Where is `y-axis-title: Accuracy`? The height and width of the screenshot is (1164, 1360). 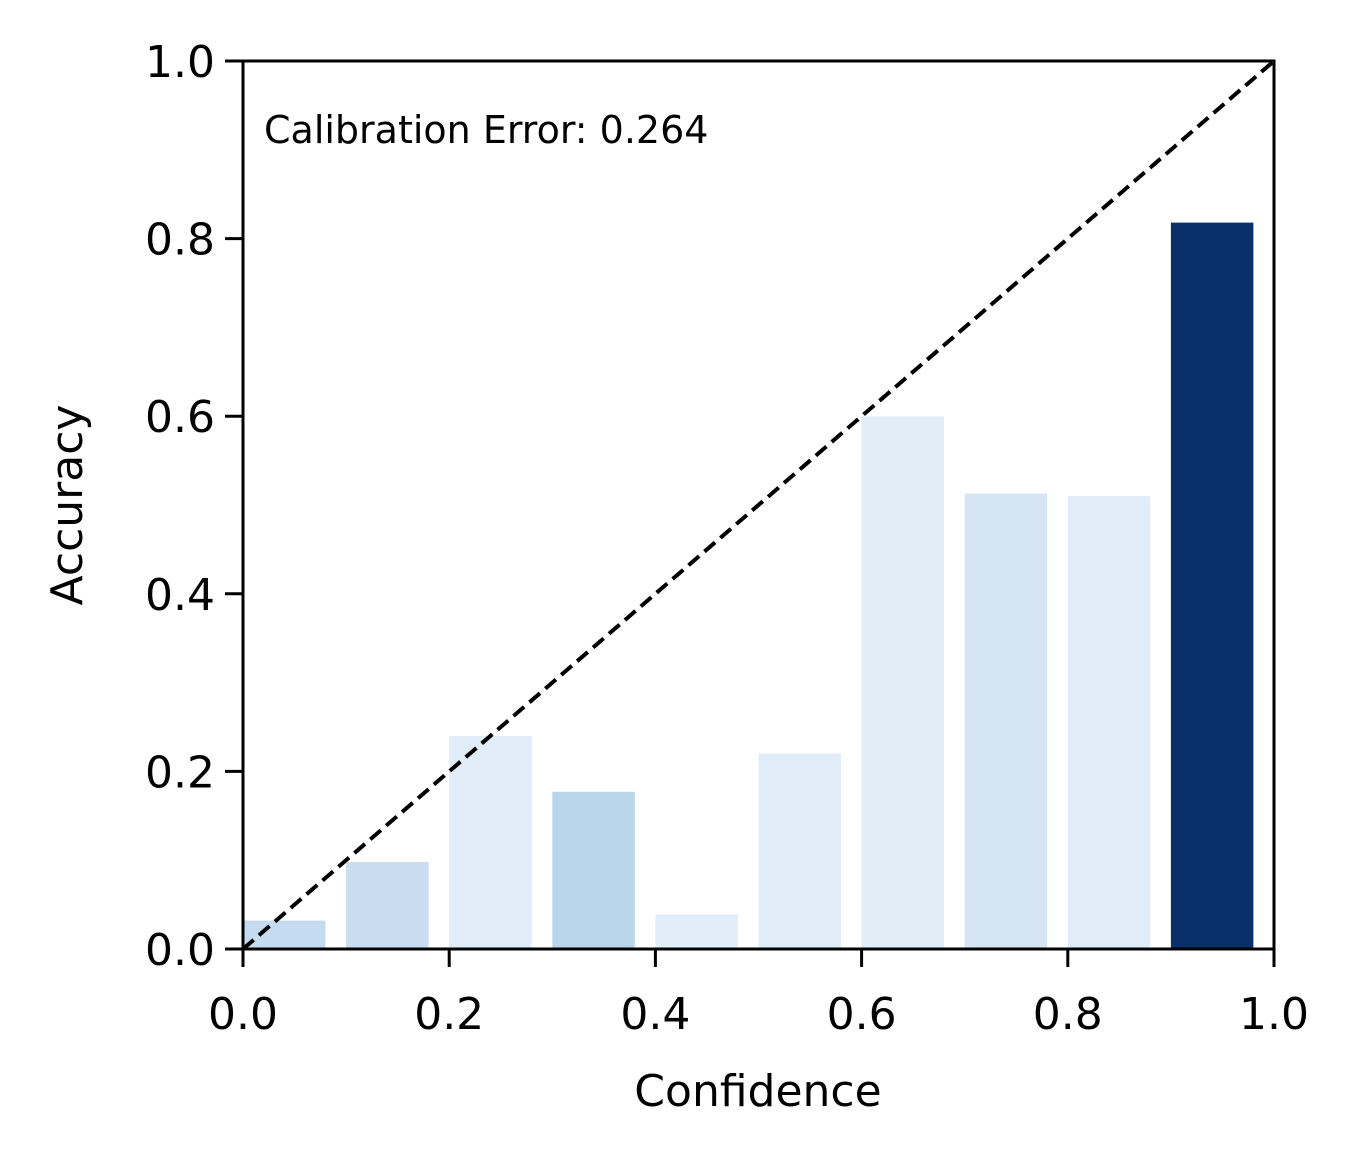
y-axis-title: Accuracy is located at coordinates (67, 505).